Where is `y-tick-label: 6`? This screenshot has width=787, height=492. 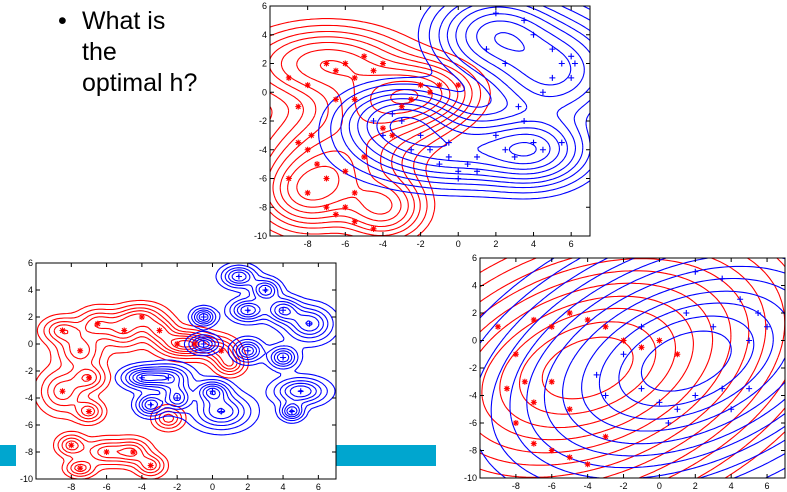
y-tick-label: 6 is located at coordinates (30, 263).